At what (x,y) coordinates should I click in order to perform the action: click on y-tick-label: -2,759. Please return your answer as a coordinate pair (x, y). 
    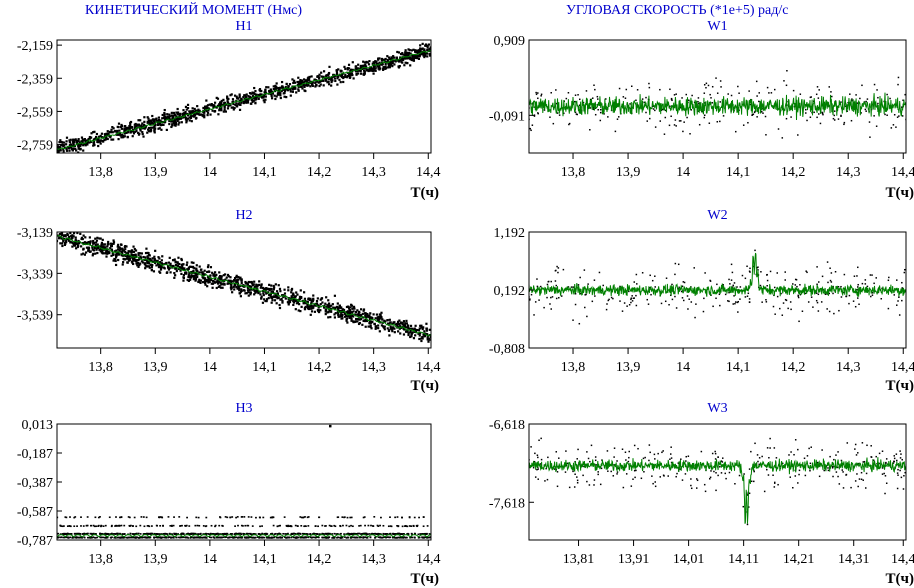
    Looking at the image, I should click on (35, 146).